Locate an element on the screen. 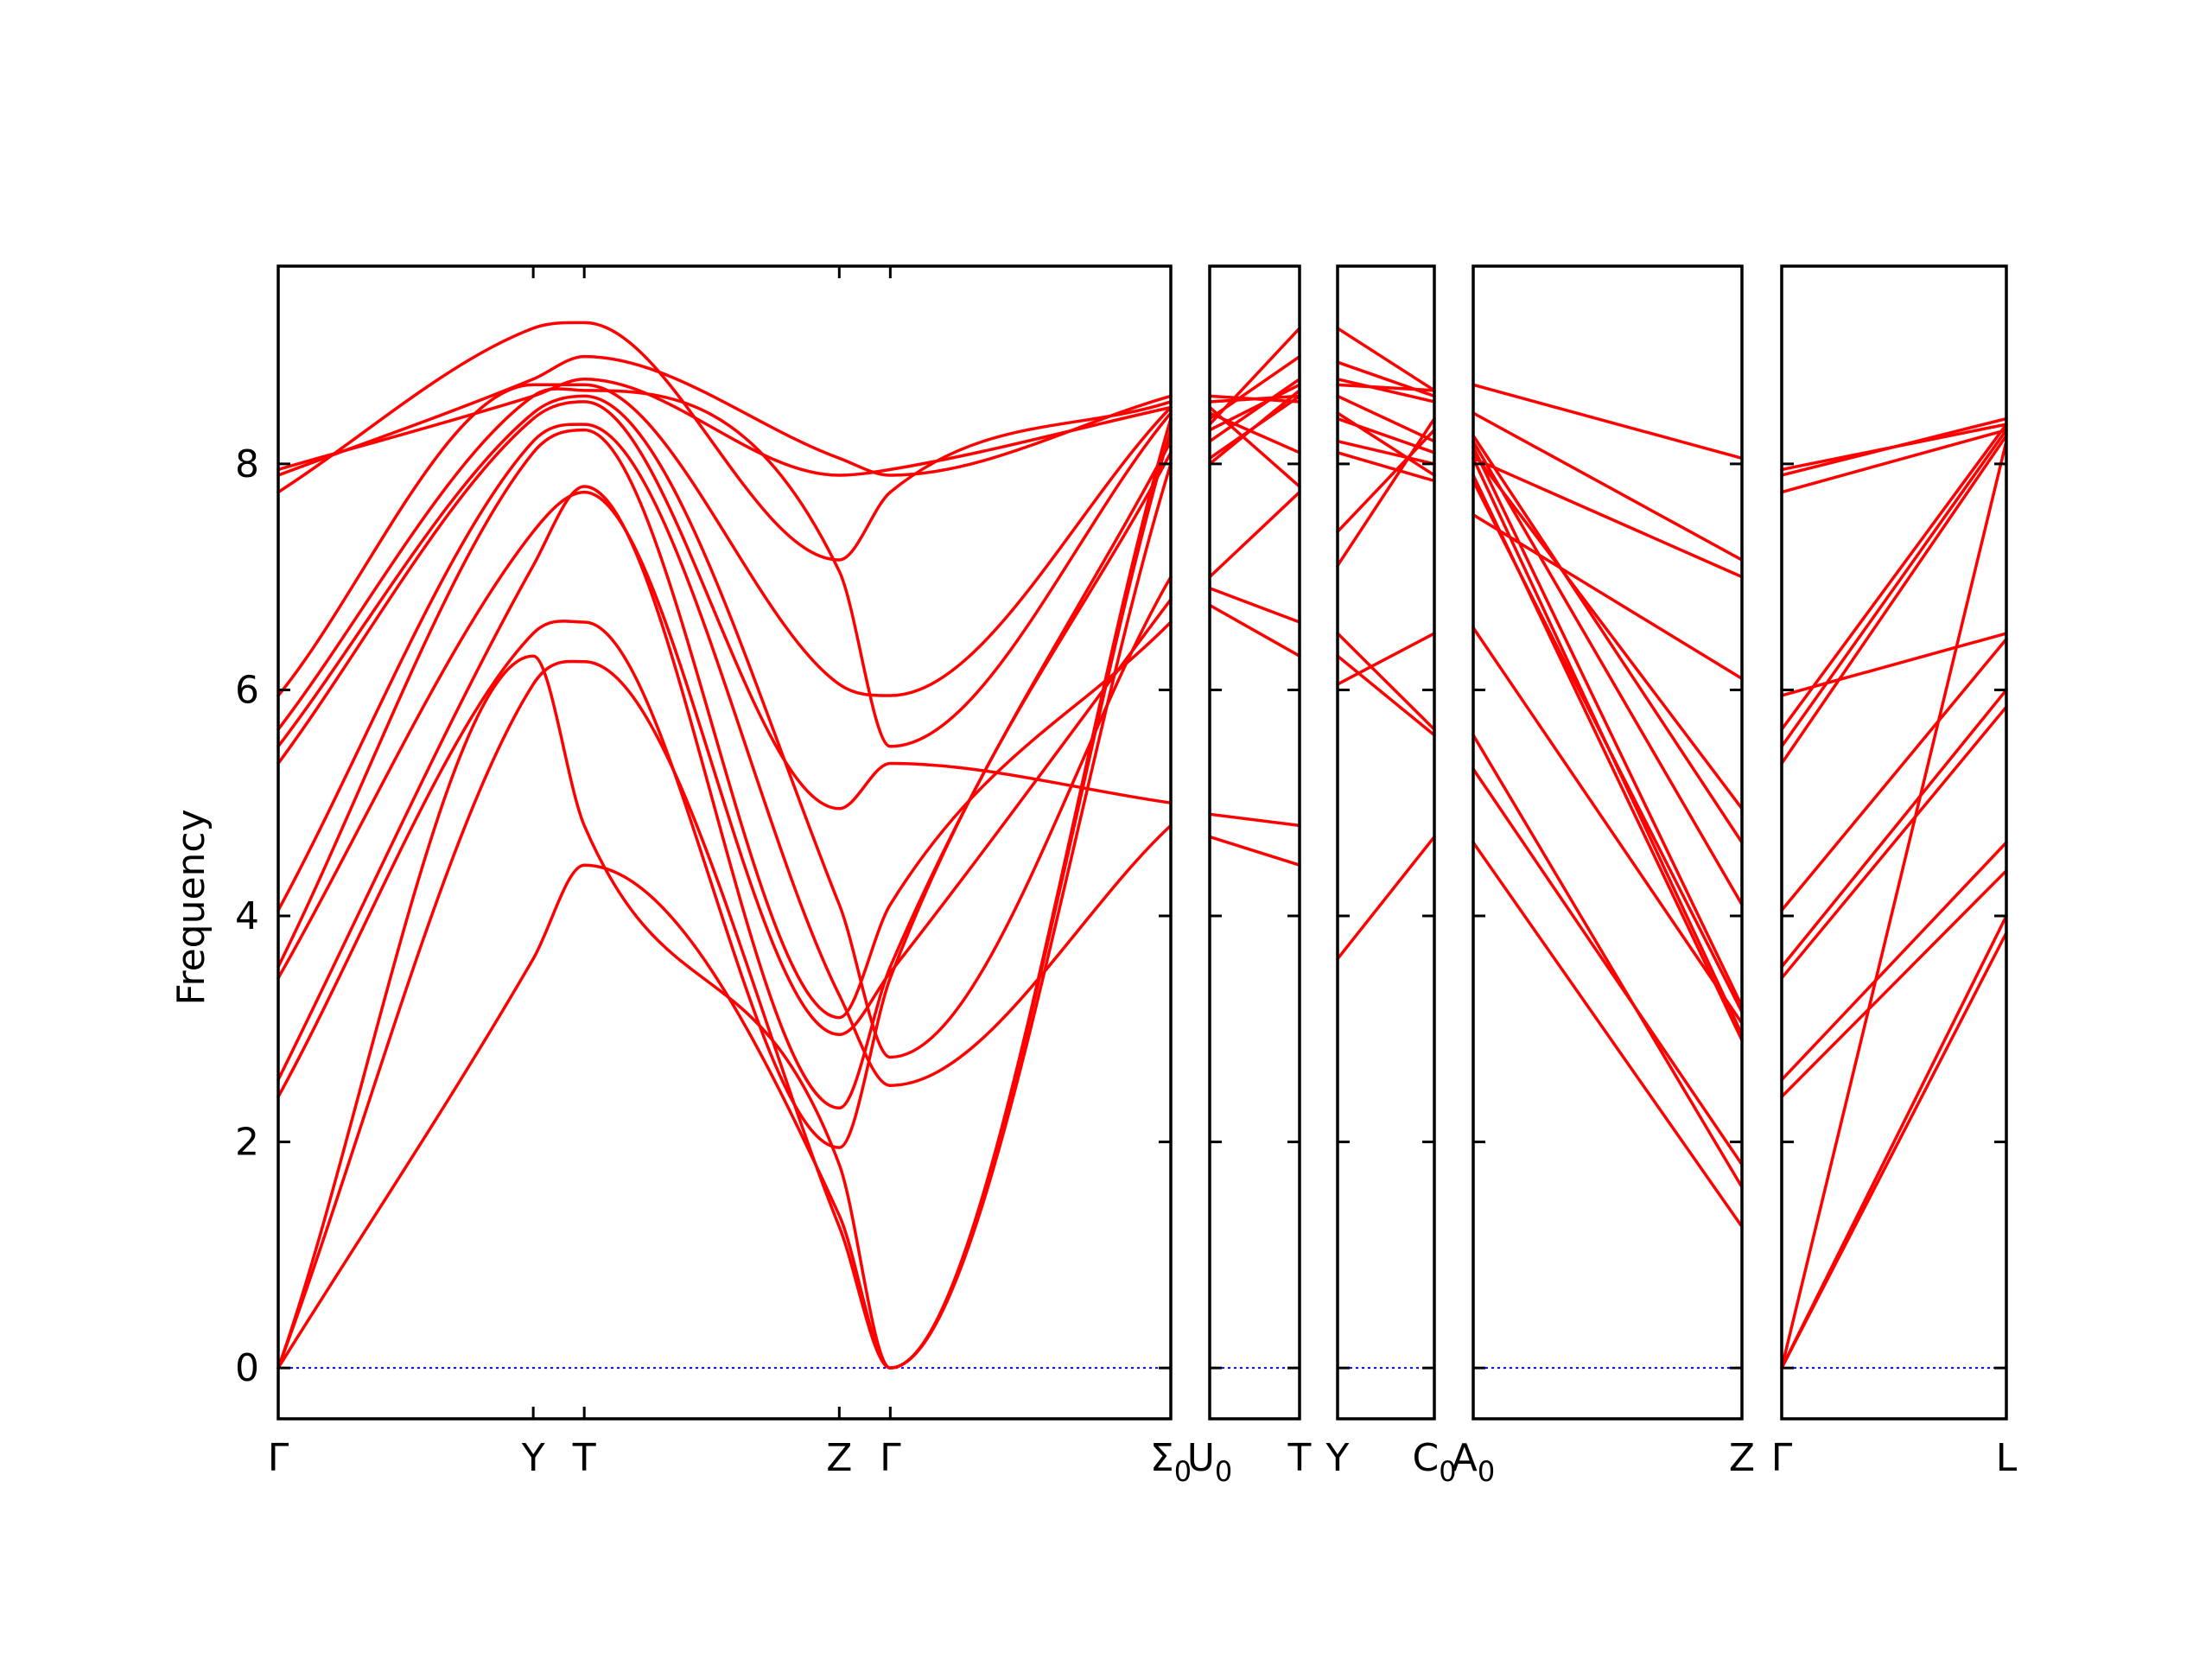 This screenshot has height=1659, width=2212. panel-3: Y C0 is located at coordinates (1391, 876).